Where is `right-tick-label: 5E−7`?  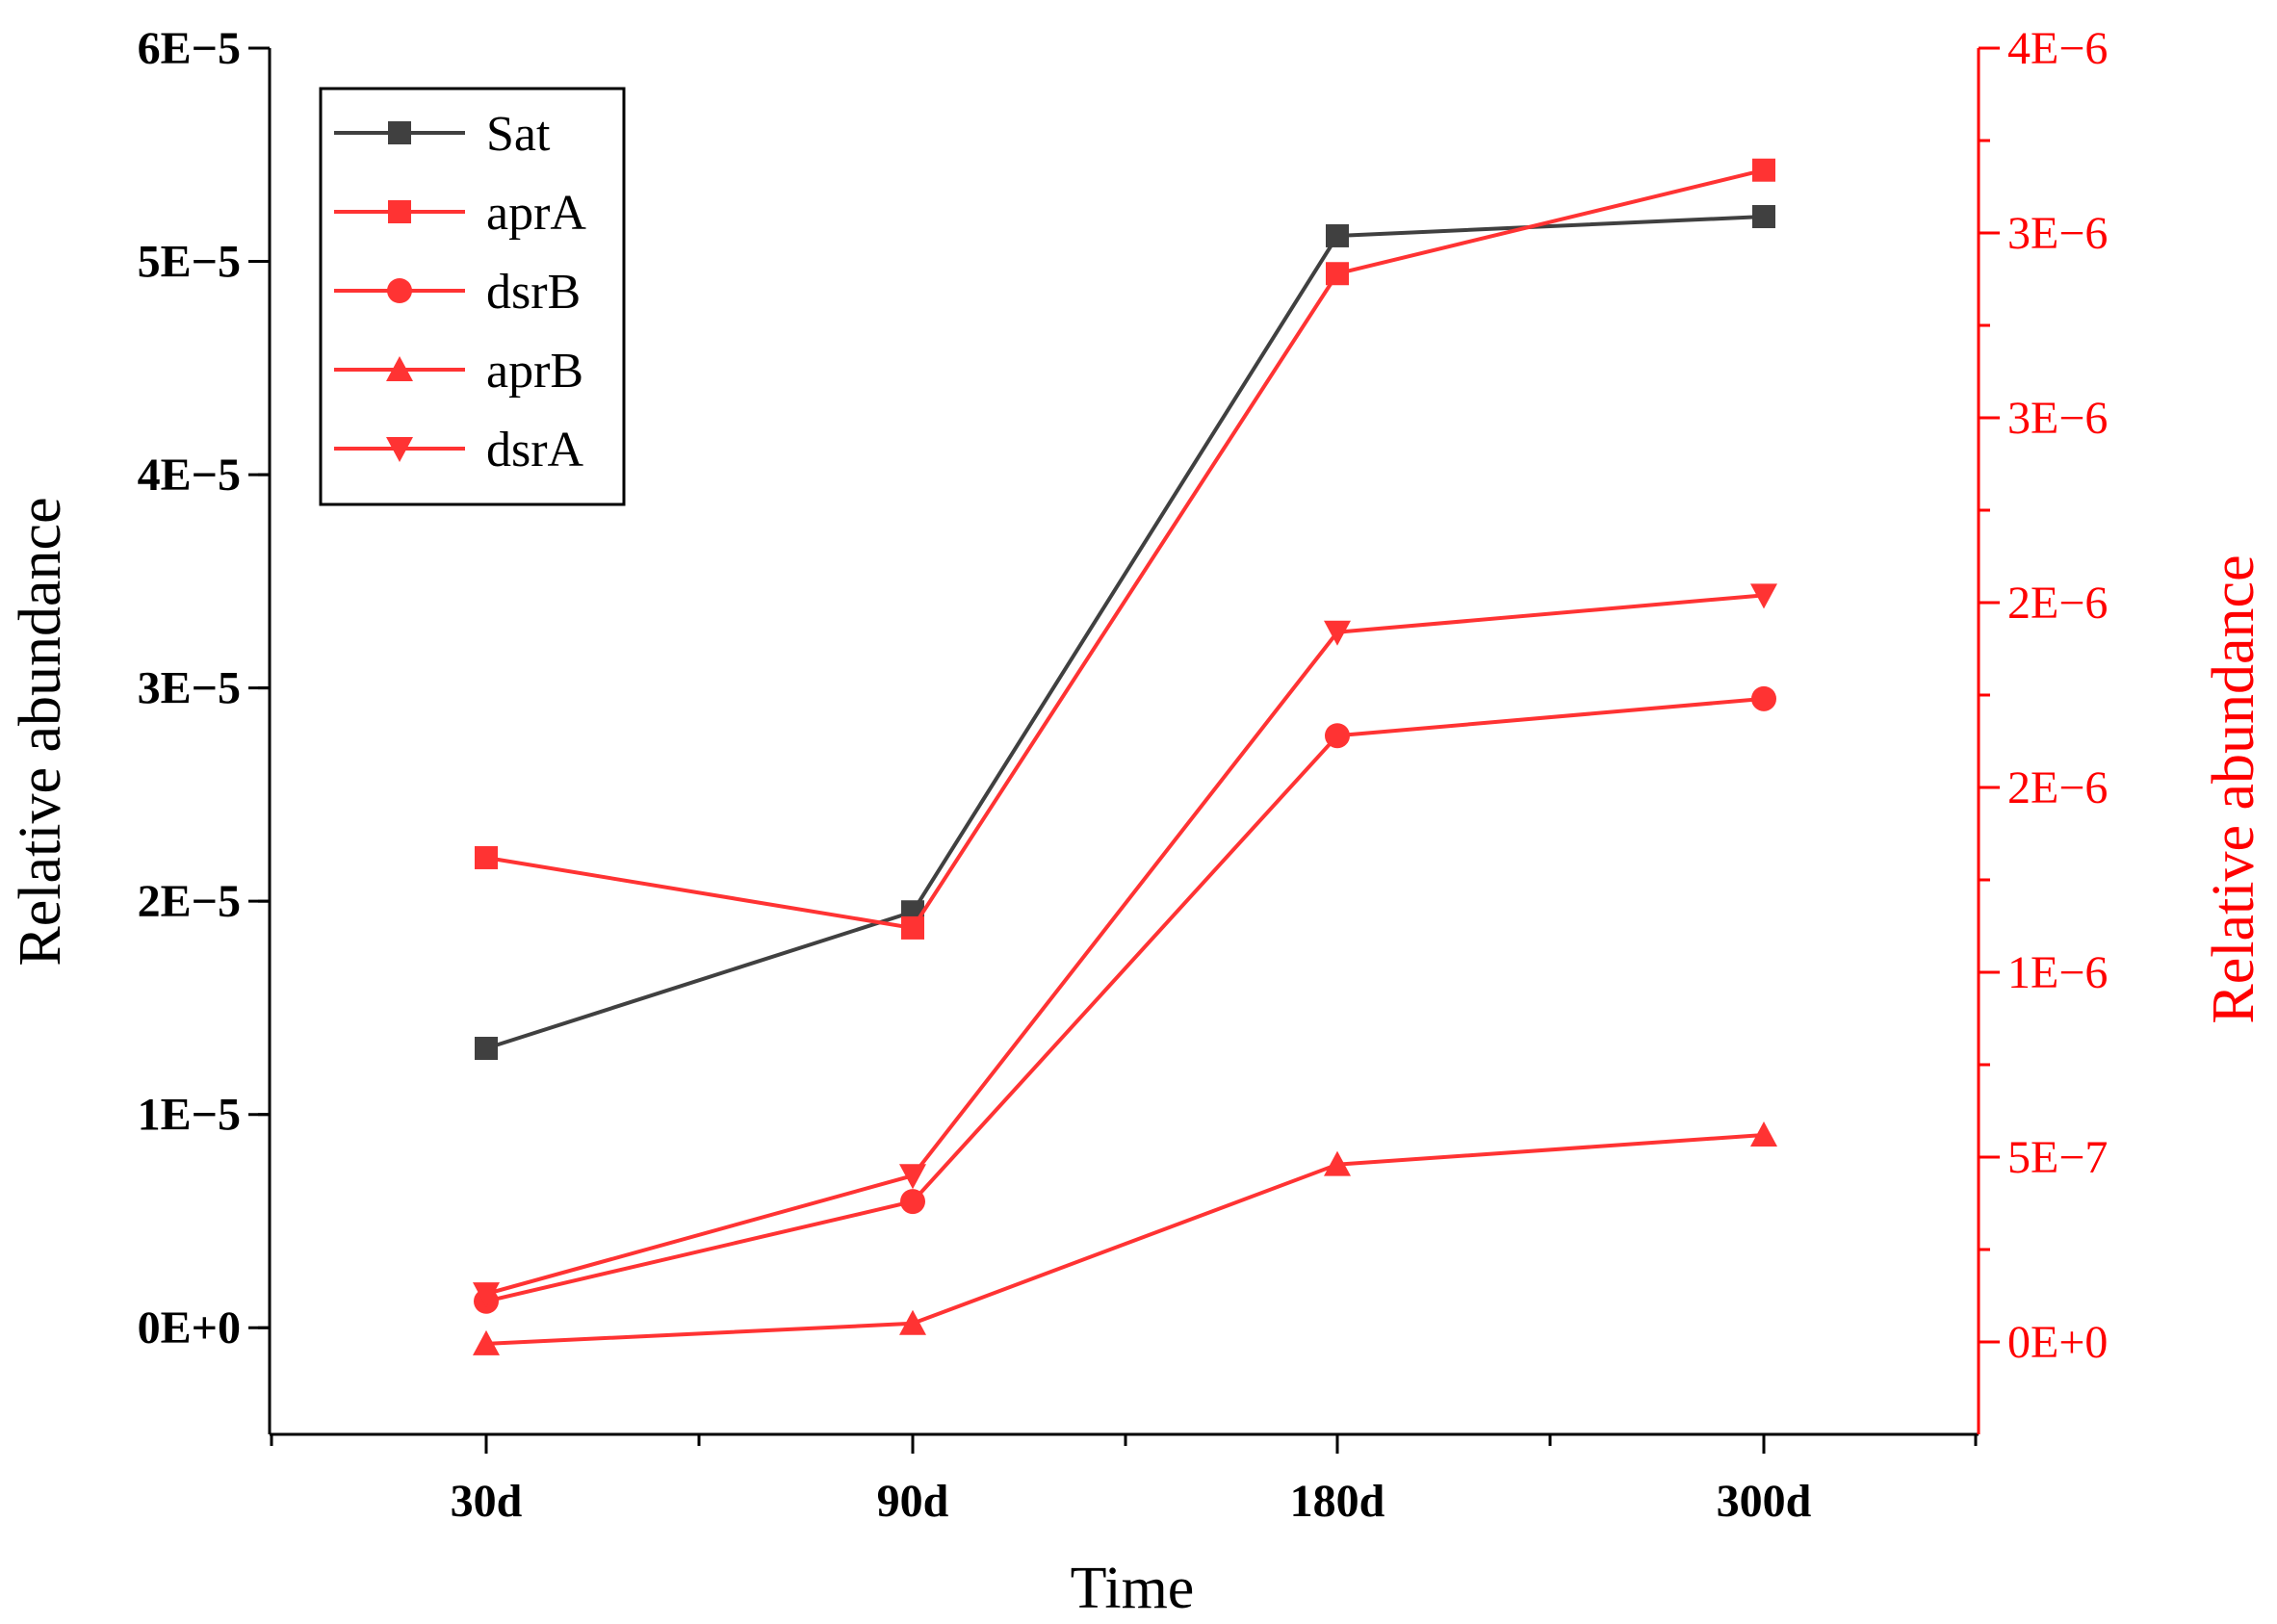
right-tick-label: 5E−7 is located at coordinates (2057, 1157).